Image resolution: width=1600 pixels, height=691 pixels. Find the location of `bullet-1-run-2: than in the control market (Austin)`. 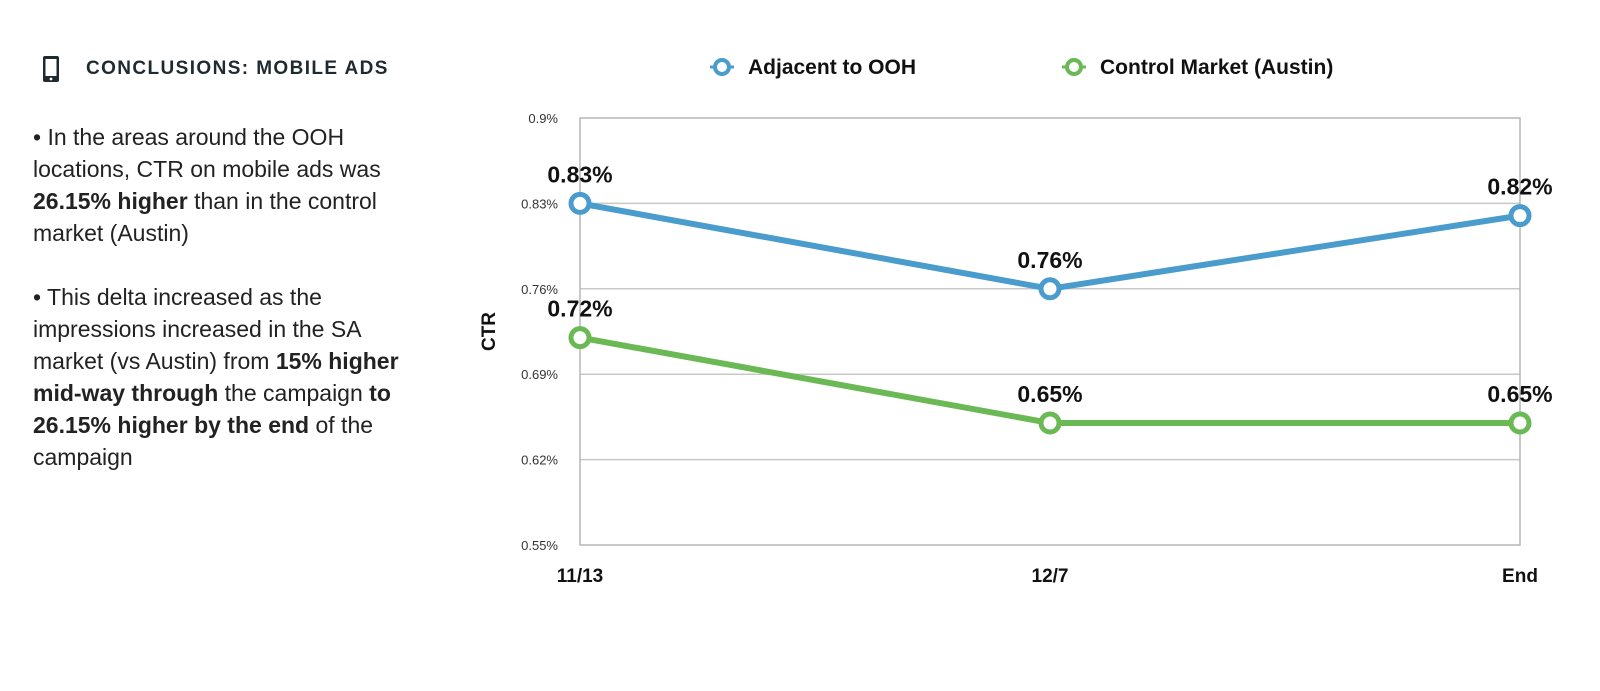

bullet-1-run-2: than in the control market (Austin) is located at coordinates (205, 217).